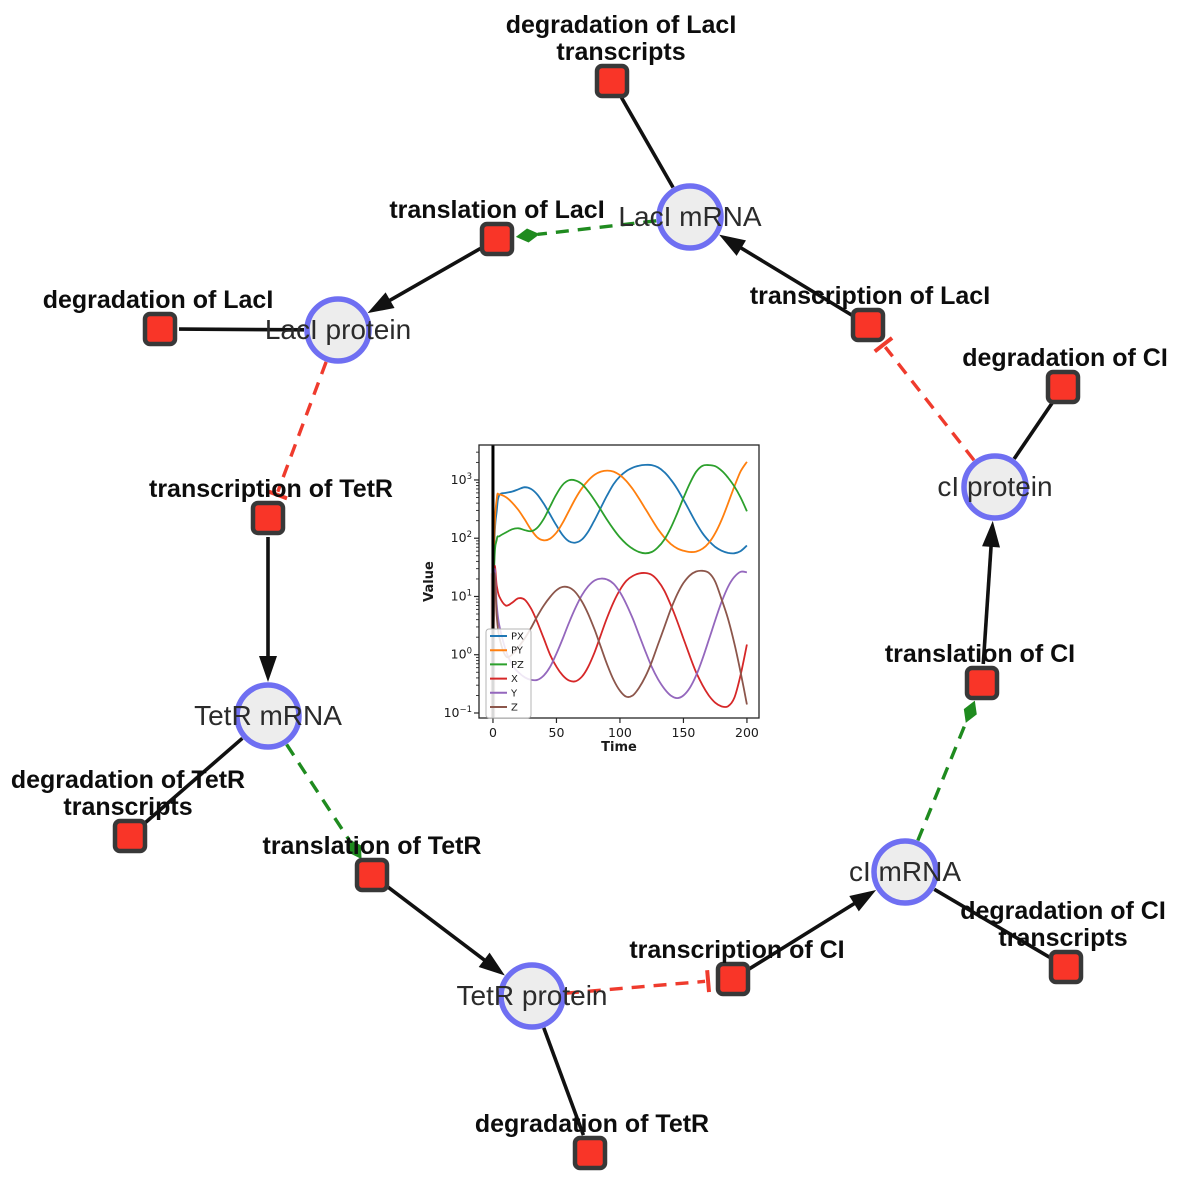 Image resolution: width=1189 pixels, height=1200 pixels. Describe the element at coordinates (268, 669) in the screenshot. I see `edge-tc_tetr-tetr_mrna-arrowhead-icon` at that location.